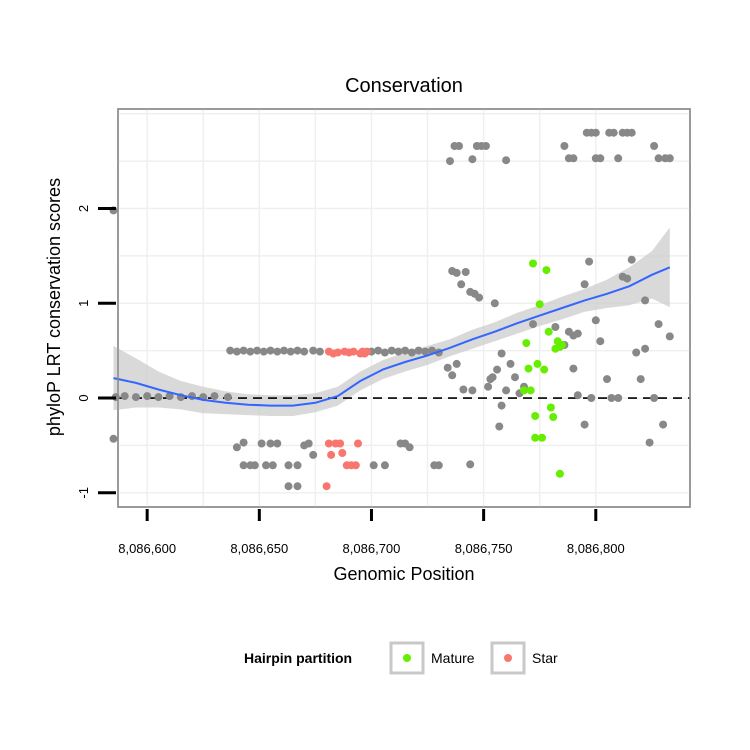 Image resolution: width=750 pixels, height=750 pixels. Describe the element at coordinates (147, 548) in the screenshot. I see `x-tick-label: 8,086,600` at that location.